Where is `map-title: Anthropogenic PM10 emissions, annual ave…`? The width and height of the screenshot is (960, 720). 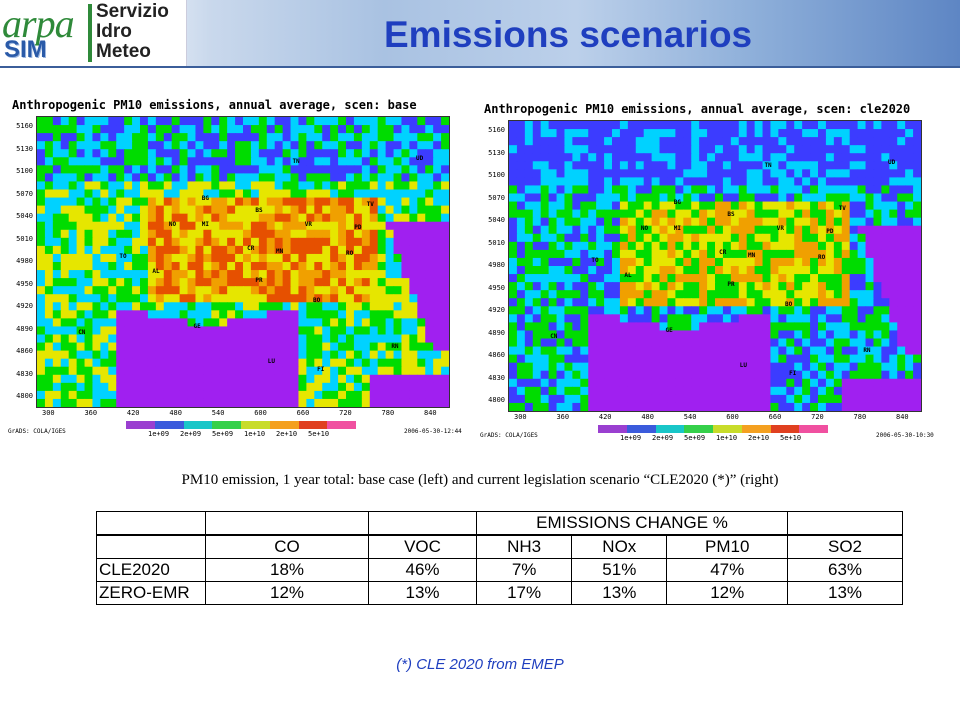 map-title: Anthropogenic PM10 emissions, annual ave… is located at coordinates (697, 109).